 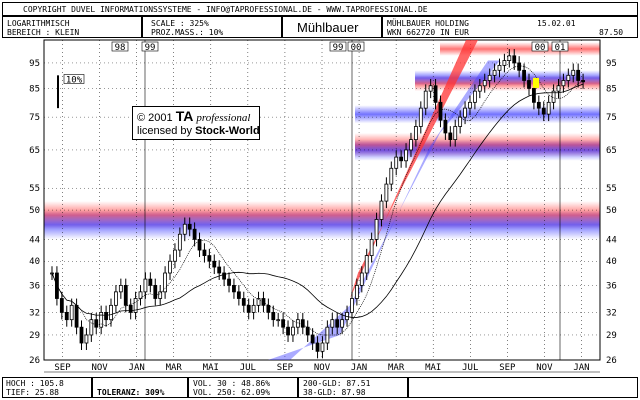 I want to click on company-name: MÜHLBAUER HOLDING, so click(x=428, y=23).